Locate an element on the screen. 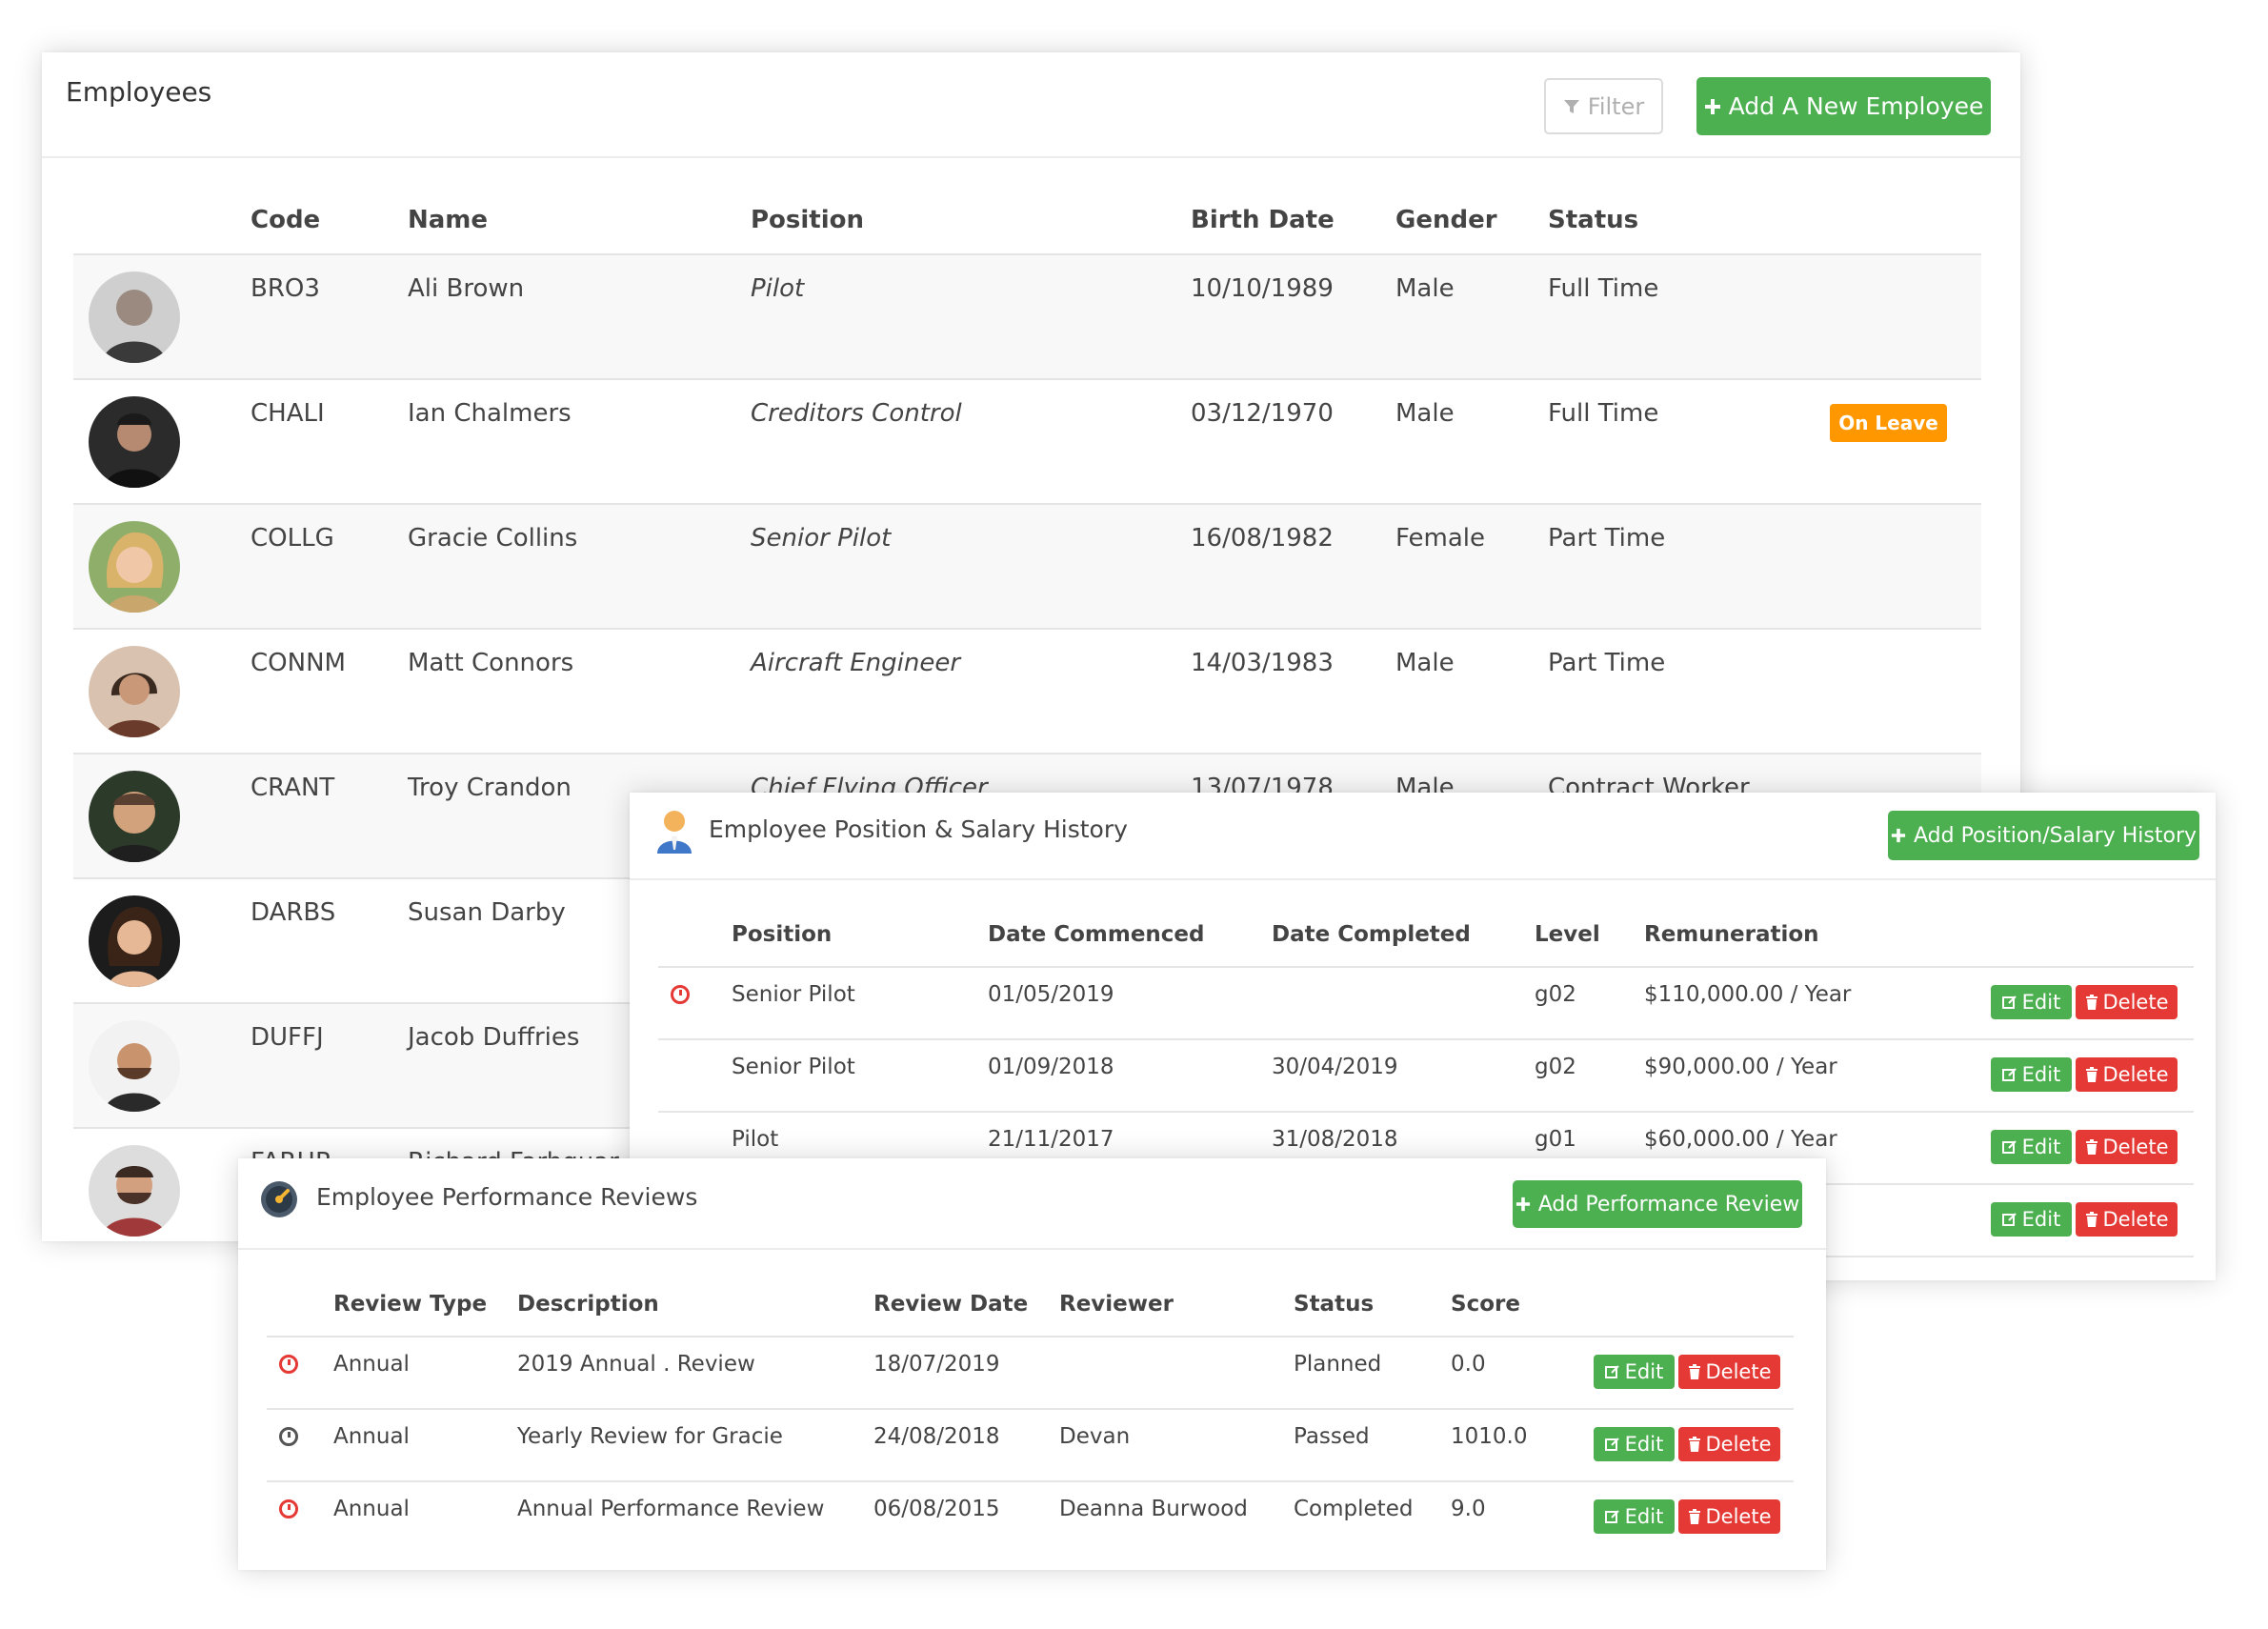 This screenshot has height=1629, width=2268. cell-code: COLLG is located at coordinates (292, 538).